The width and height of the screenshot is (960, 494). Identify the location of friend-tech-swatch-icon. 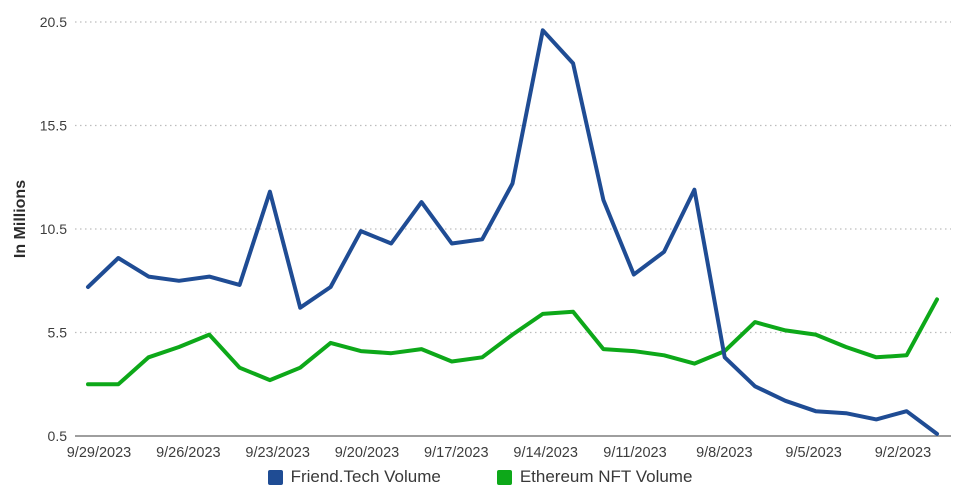
(275, 477).